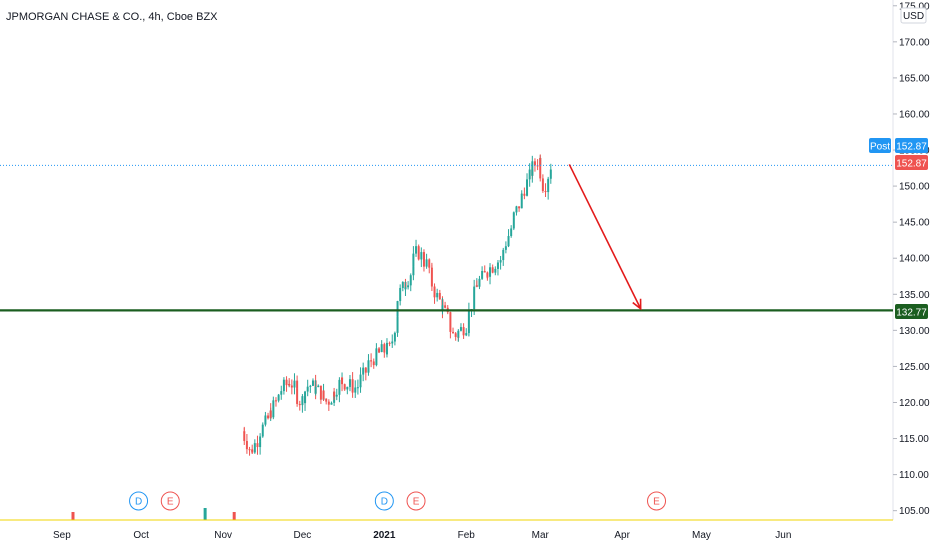  Describe the element at coordinates (914, 295) in the screenshot. I see `y-tick-label: 135.00` at that location.